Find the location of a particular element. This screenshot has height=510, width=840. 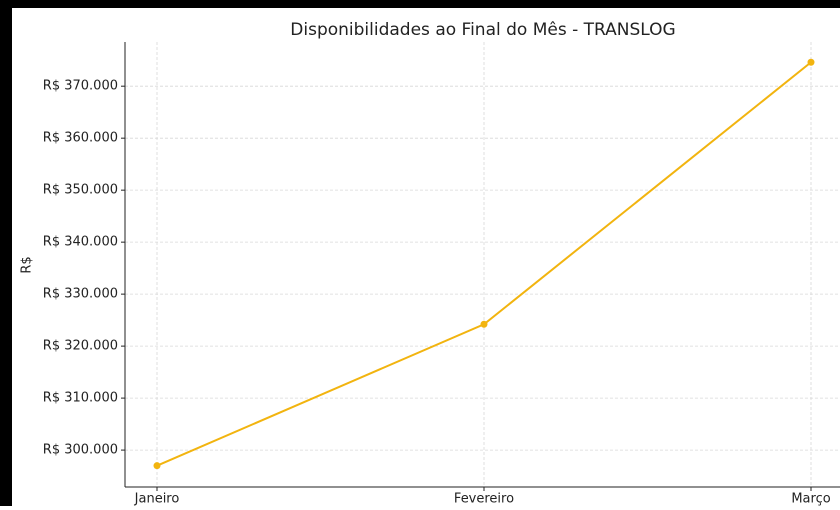

y-tick-label: R$ 370.000 is located at coordinates (80, 86).